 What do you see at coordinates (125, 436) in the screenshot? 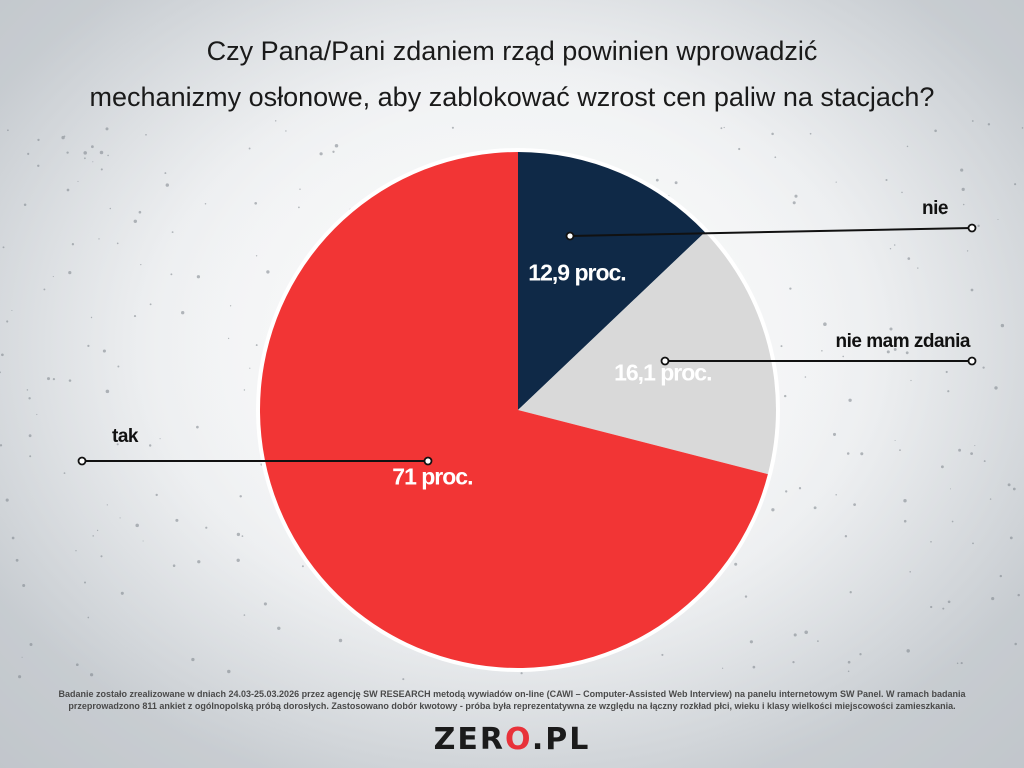
I see `category-label-tak: tak` at bounding box center [125, 436].